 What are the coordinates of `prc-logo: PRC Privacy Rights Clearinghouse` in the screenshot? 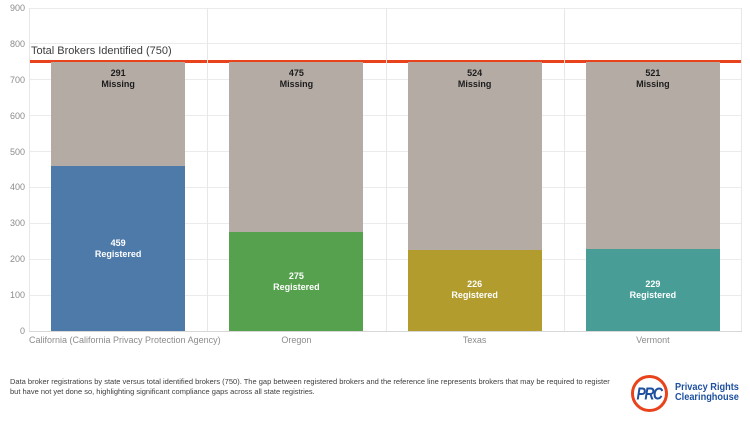 It's located at (687, 393).